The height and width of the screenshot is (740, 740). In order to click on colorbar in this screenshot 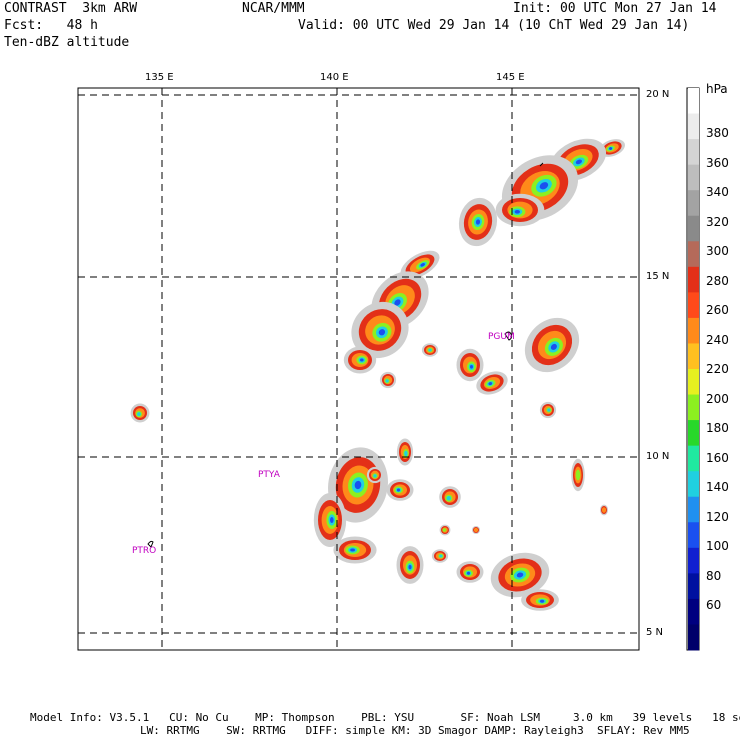, I will do `click(693, 369)`.